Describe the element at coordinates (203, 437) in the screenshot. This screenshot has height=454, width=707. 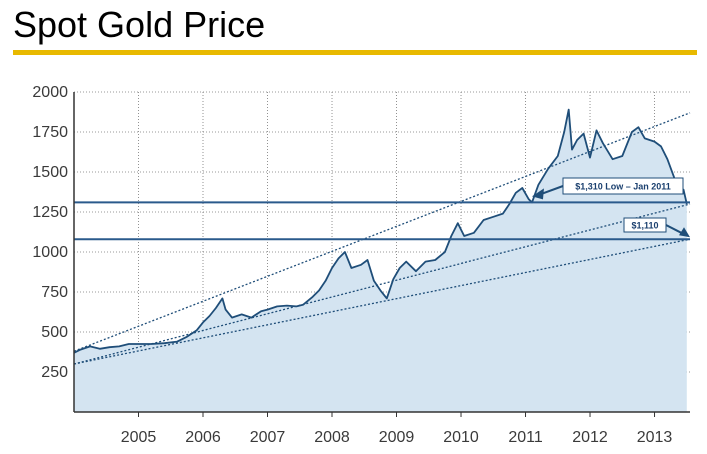
I see `x-tick-label-1: 2006` at that location.